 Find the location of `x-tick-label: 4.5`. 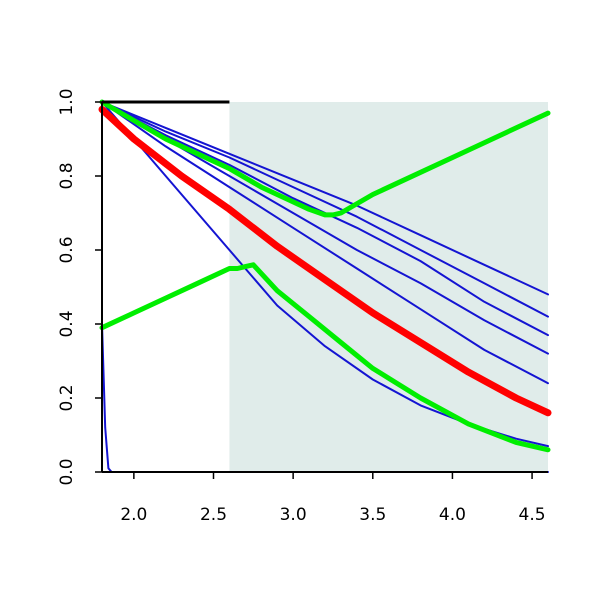

x-tick-label: 4.5 is located at coordinates (532, 515).